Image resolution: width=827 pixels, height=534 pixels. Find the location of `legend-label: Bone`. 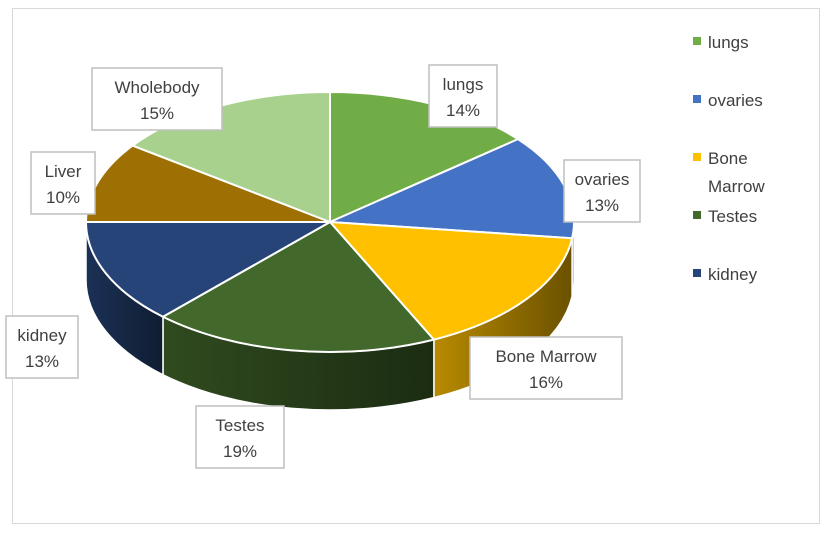

legend-label: Bone is located at coordinates (728, 158).